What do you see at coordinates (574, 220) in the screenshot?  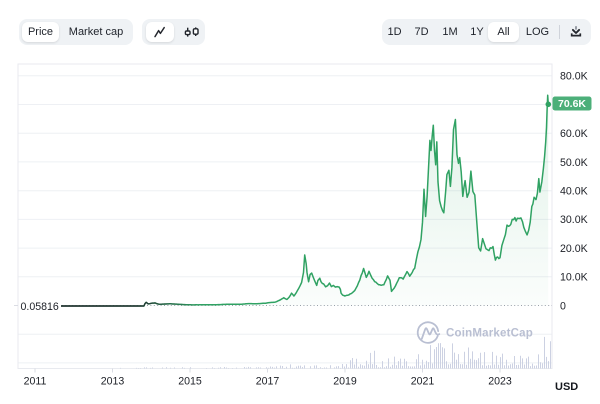 I see `svg-text: 30.0K` at bounding box center [574, 220].